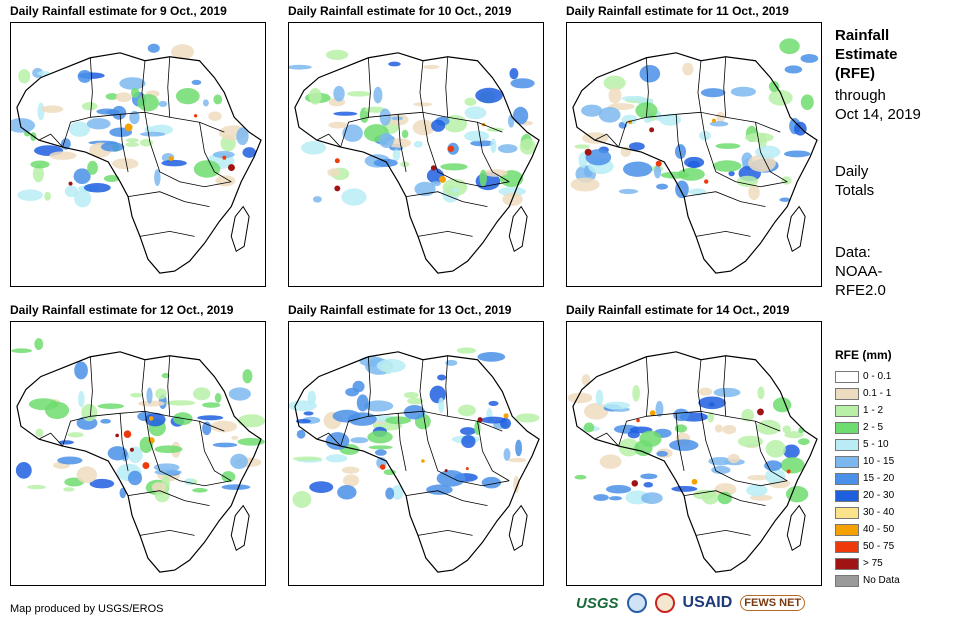  What do you see at coordinates (860, 95) in the screenshot?
I see `sidebar-through-label: through` at bounding box center [860, 95].